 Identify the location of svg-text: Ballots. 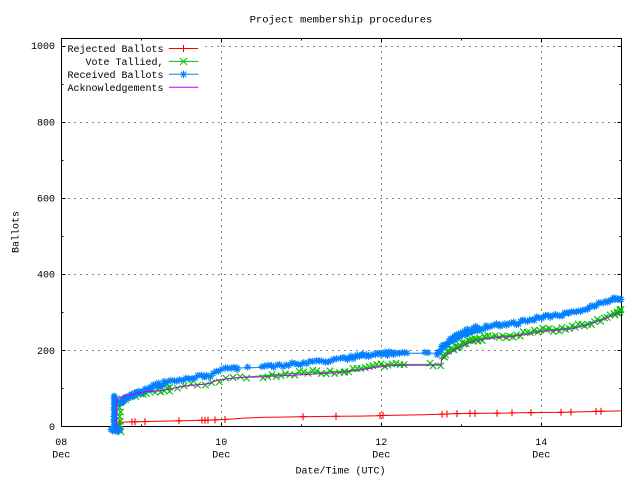
(16, 232).